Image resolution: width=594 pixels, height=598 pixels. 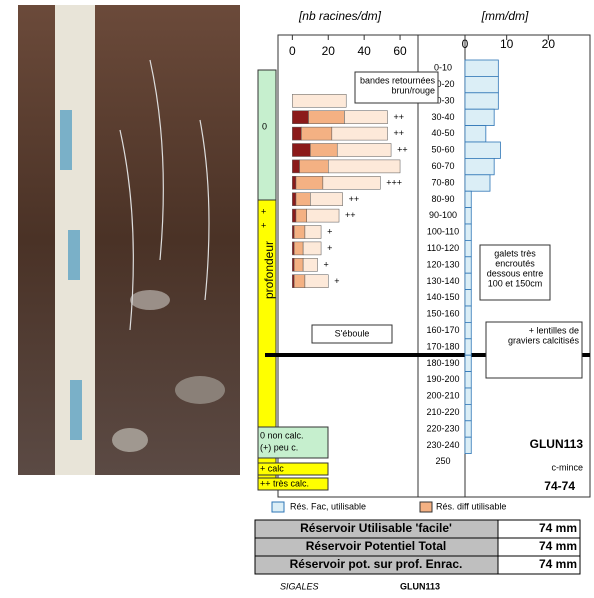 What do you see at coordinates (284, 483) in the screenshot?
I see `calc-legend: ++ très calc.` at bounding box center [284, 483].